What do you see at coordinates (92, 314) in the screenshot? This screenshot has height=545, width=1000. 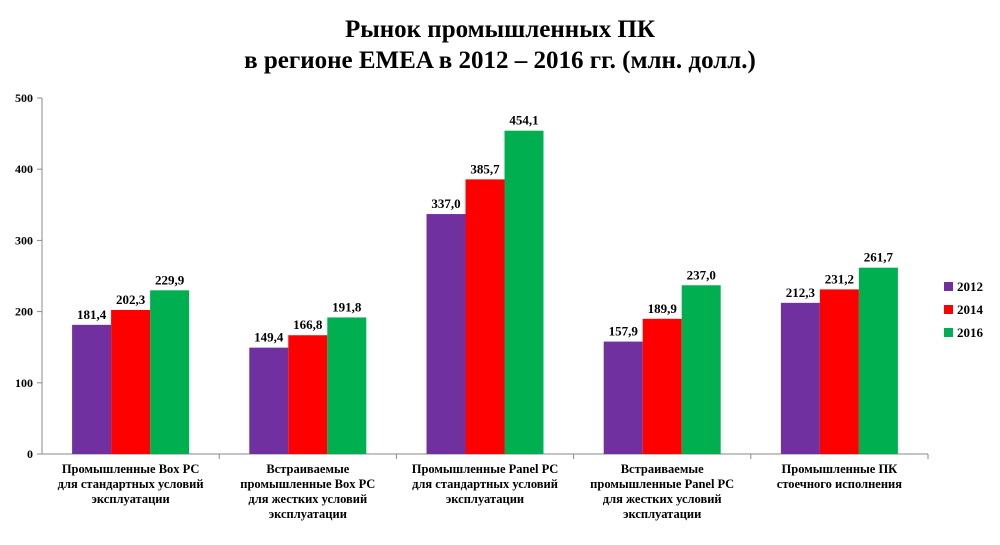 I see `data-label: 181,4` at bounding box center [92, 314].